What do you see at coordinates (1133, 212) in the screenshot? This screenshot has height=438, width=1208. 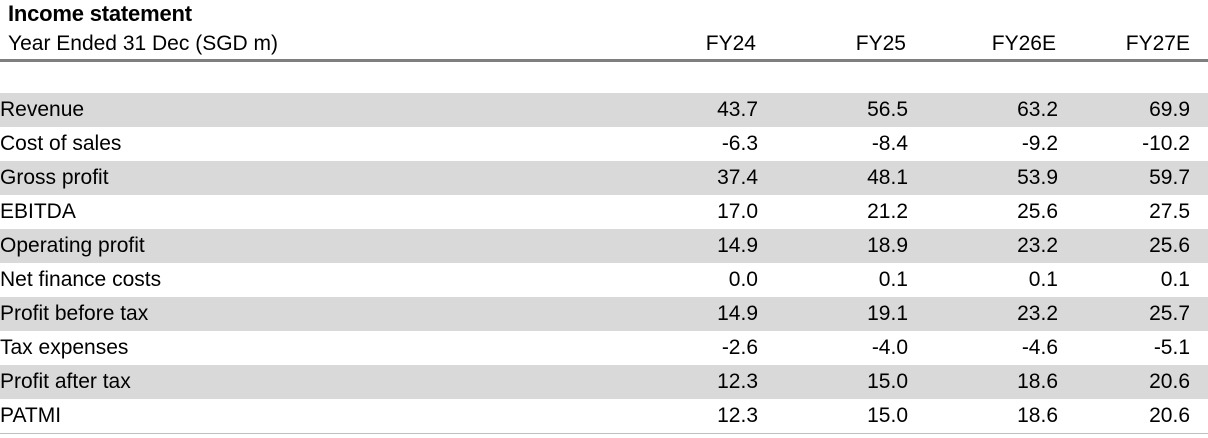 I see `cell-value: 27.5` at bounding box center [1133, 212].